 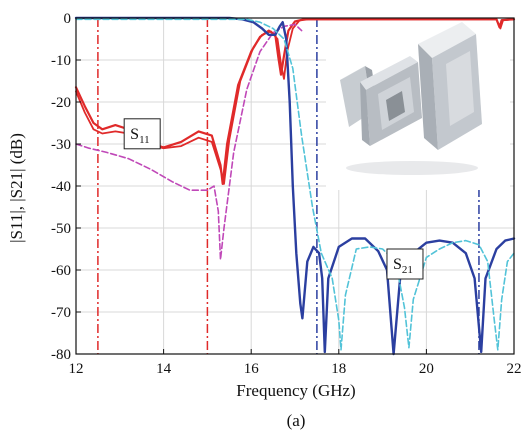 I want to click on s21-annotation-box, so click(x=405, y=264).